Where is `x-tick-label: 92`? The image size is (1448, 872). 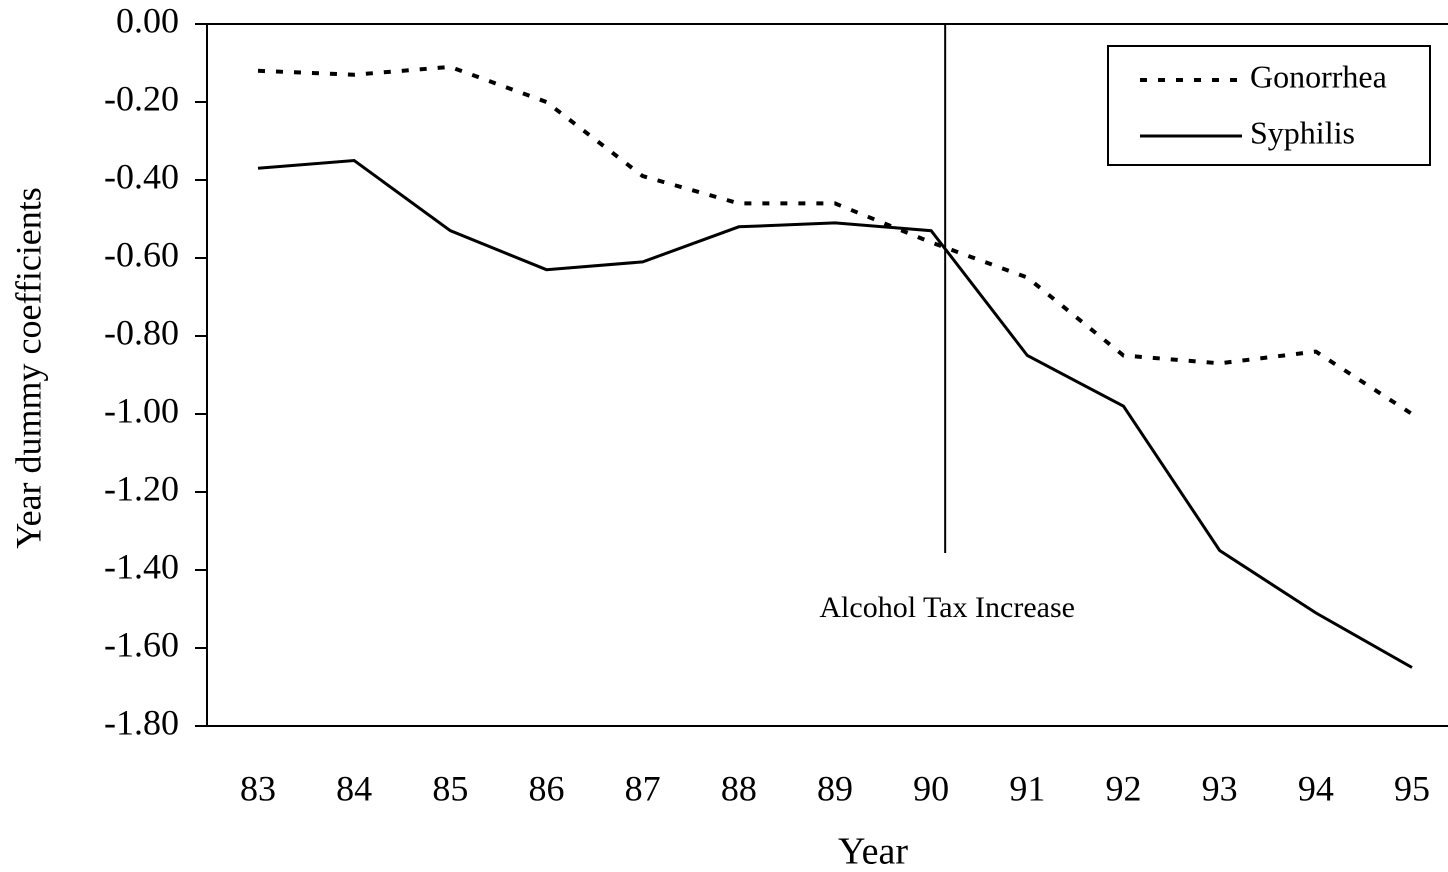
x-tick-label: 92 is located at coordinates (1124, 788).